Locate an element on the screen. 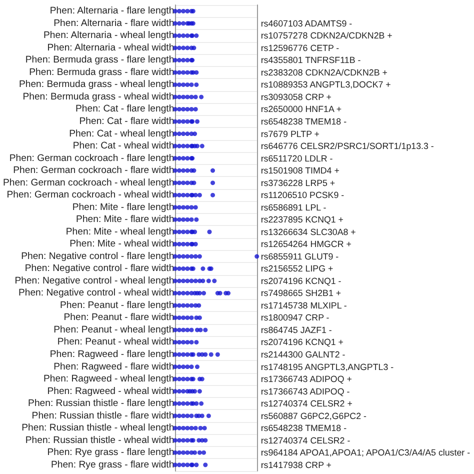 This screenshot has height=474, width=474. y-tick-label: Phen: Russian thistle - flare length is located at coordinates (101, 404).